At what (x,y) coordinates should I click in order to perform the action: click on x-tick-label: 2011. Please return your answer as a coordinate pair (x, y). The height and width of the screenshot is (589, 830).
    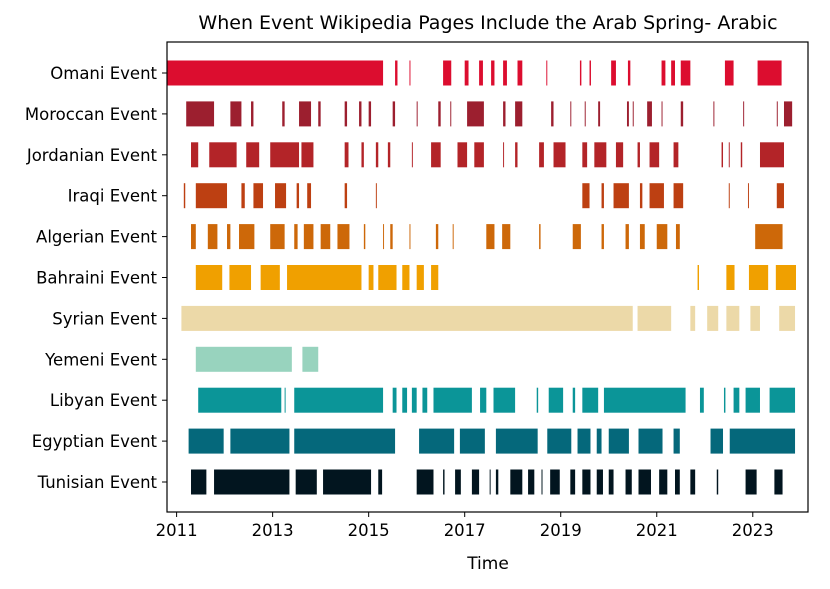
    Looking at the image, I should click on (177, 530).